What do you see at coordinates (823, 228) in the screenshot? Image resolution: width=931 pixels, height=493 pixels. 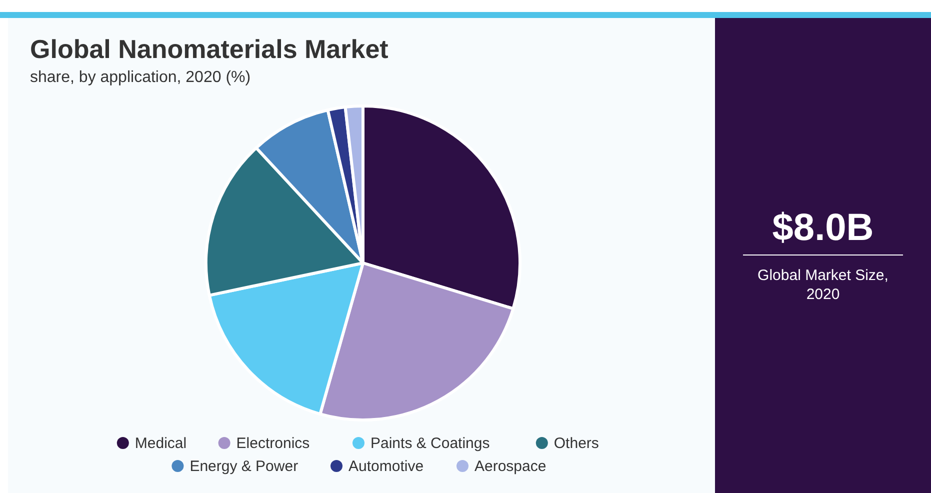 I see `text: $8.0B` at bounding box center [823, 228].